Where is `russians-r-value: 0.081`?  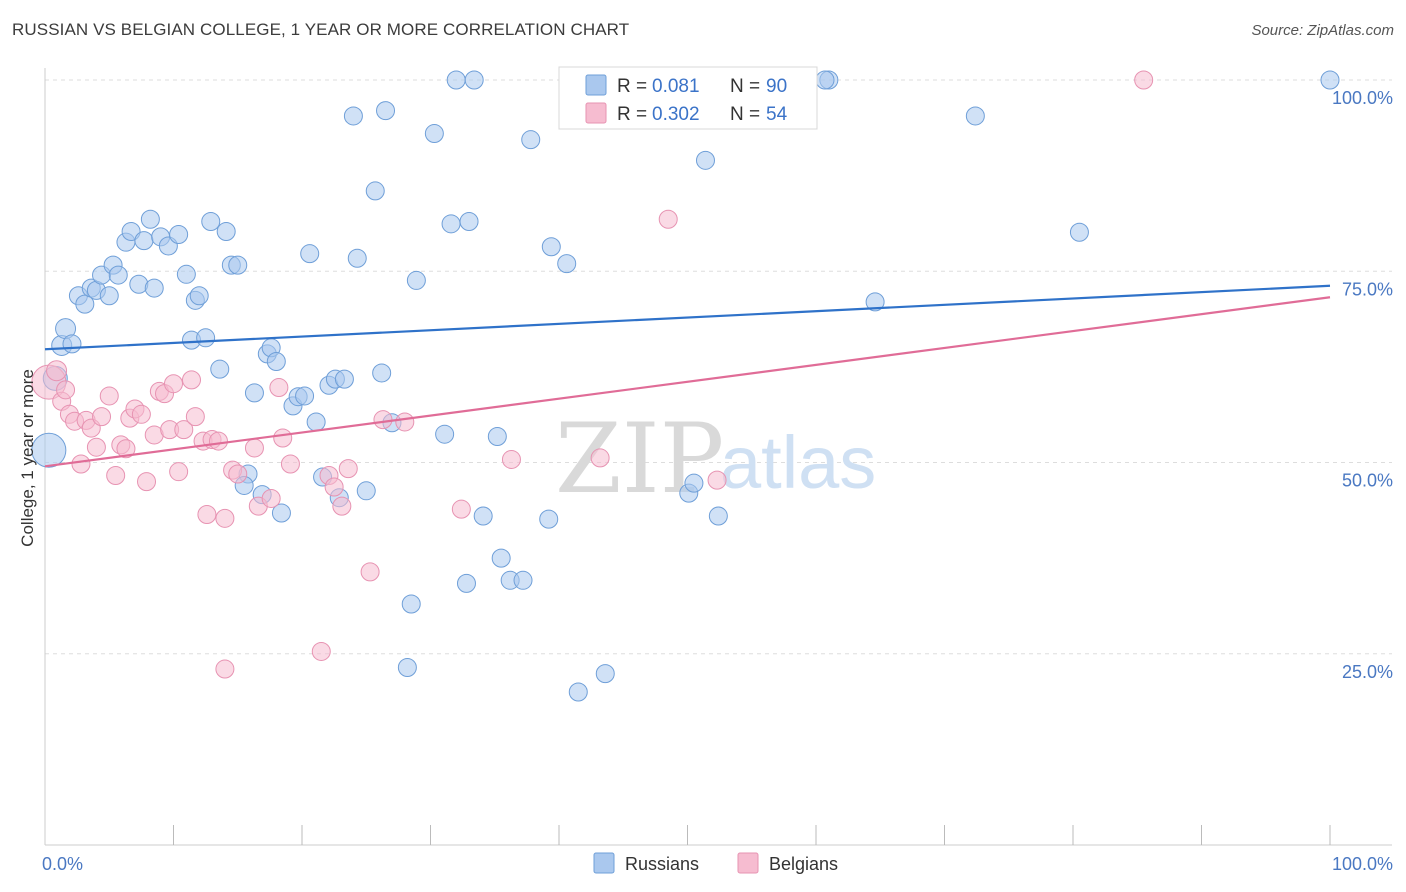
russians-r-value: 0.081 is located at coordinates (676, 86).